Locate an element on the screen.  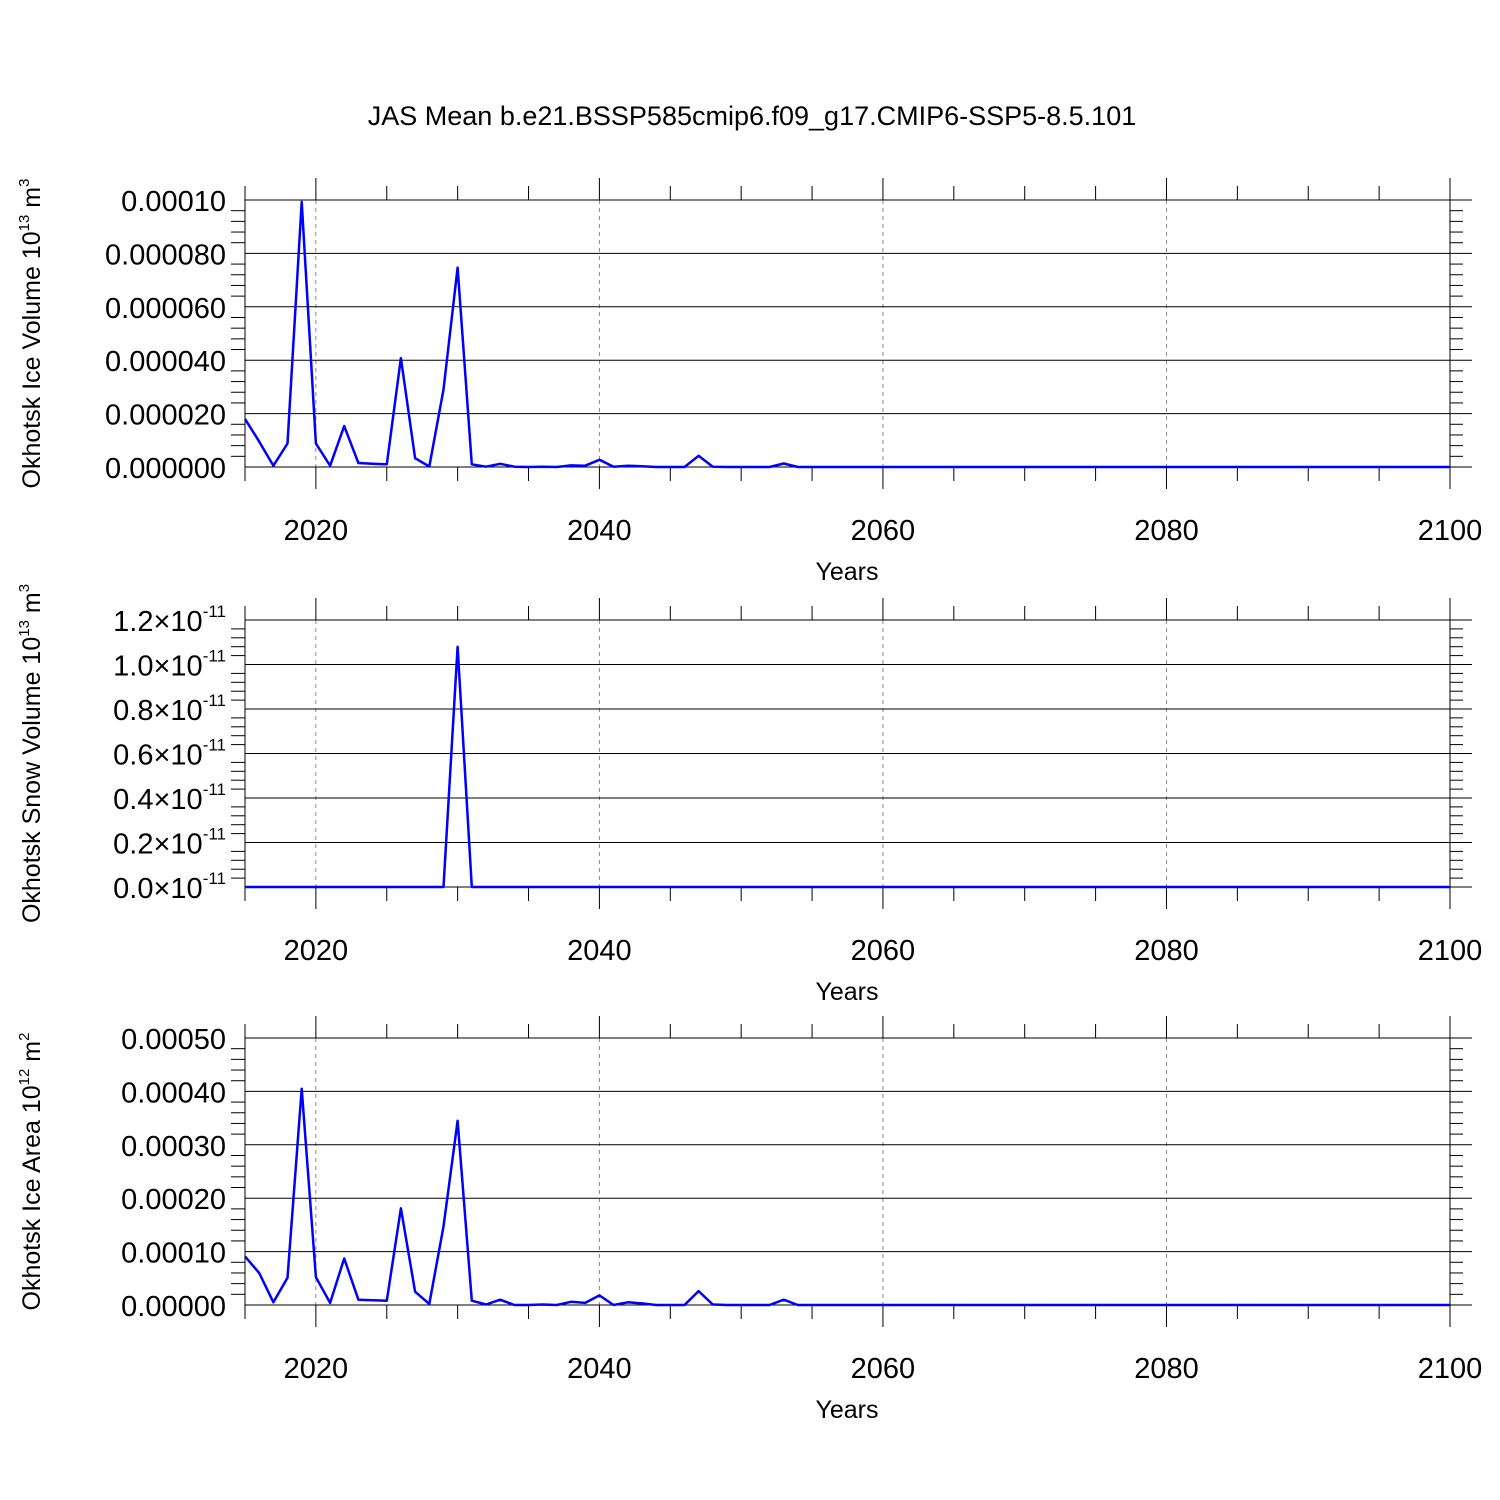
y-axis-label: Okhotsk Snow Volume 1013 m3 is located at coordinates (31, 753).